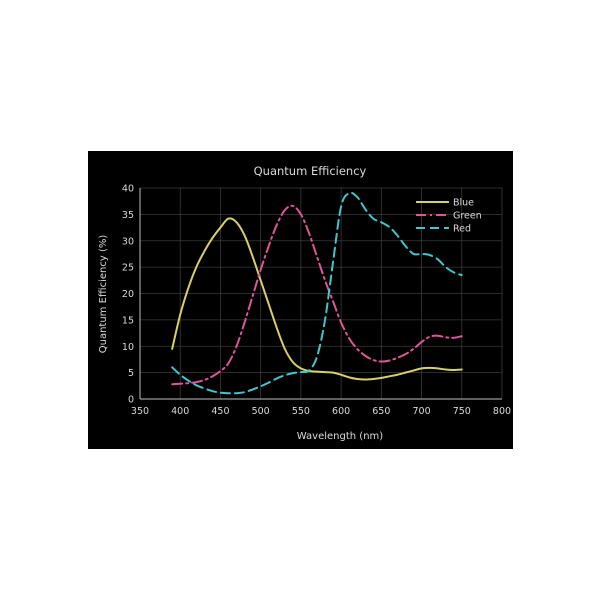 The height and width of the screenshot is (600, 600). Describe the element at coordinates (131, 400) in the screenshot. I see `y-tick-label: 0` at that location.